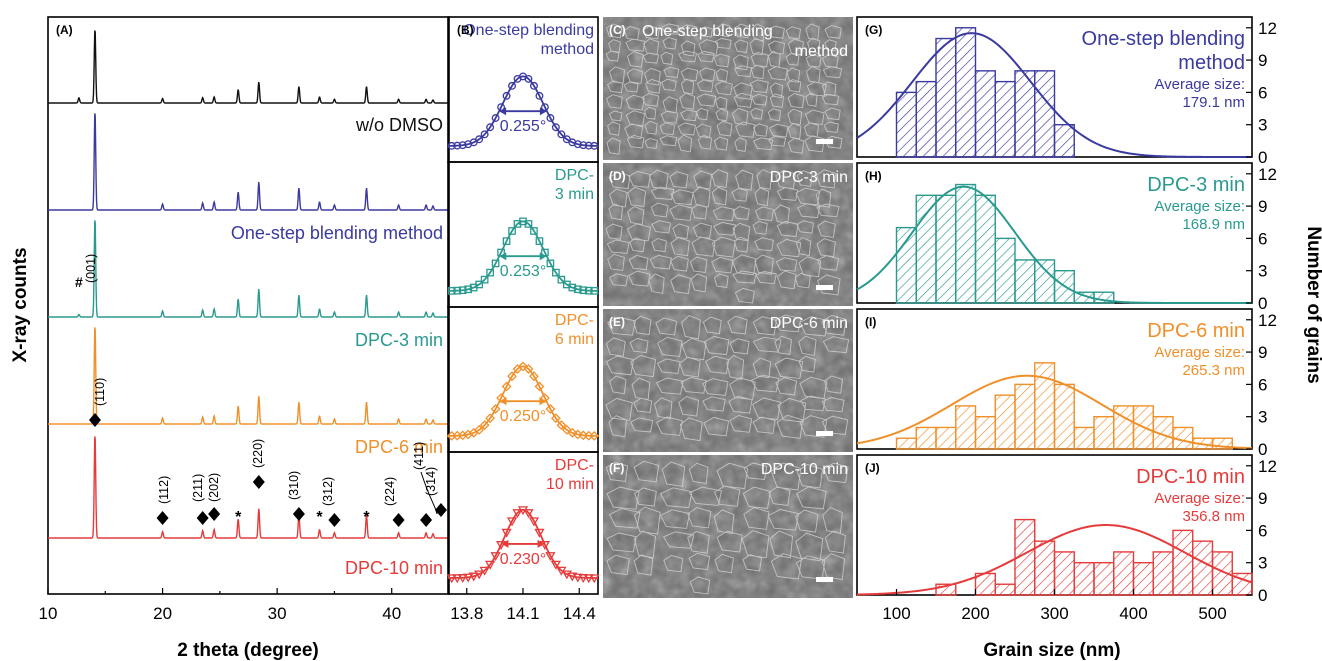 The height and width of the screenshot is (661, 1322). What do you see at coordinates (394, 568) in the screenshot?
I see `xrd-series-label: DPC-10 min` at bounding box center [394, 568].